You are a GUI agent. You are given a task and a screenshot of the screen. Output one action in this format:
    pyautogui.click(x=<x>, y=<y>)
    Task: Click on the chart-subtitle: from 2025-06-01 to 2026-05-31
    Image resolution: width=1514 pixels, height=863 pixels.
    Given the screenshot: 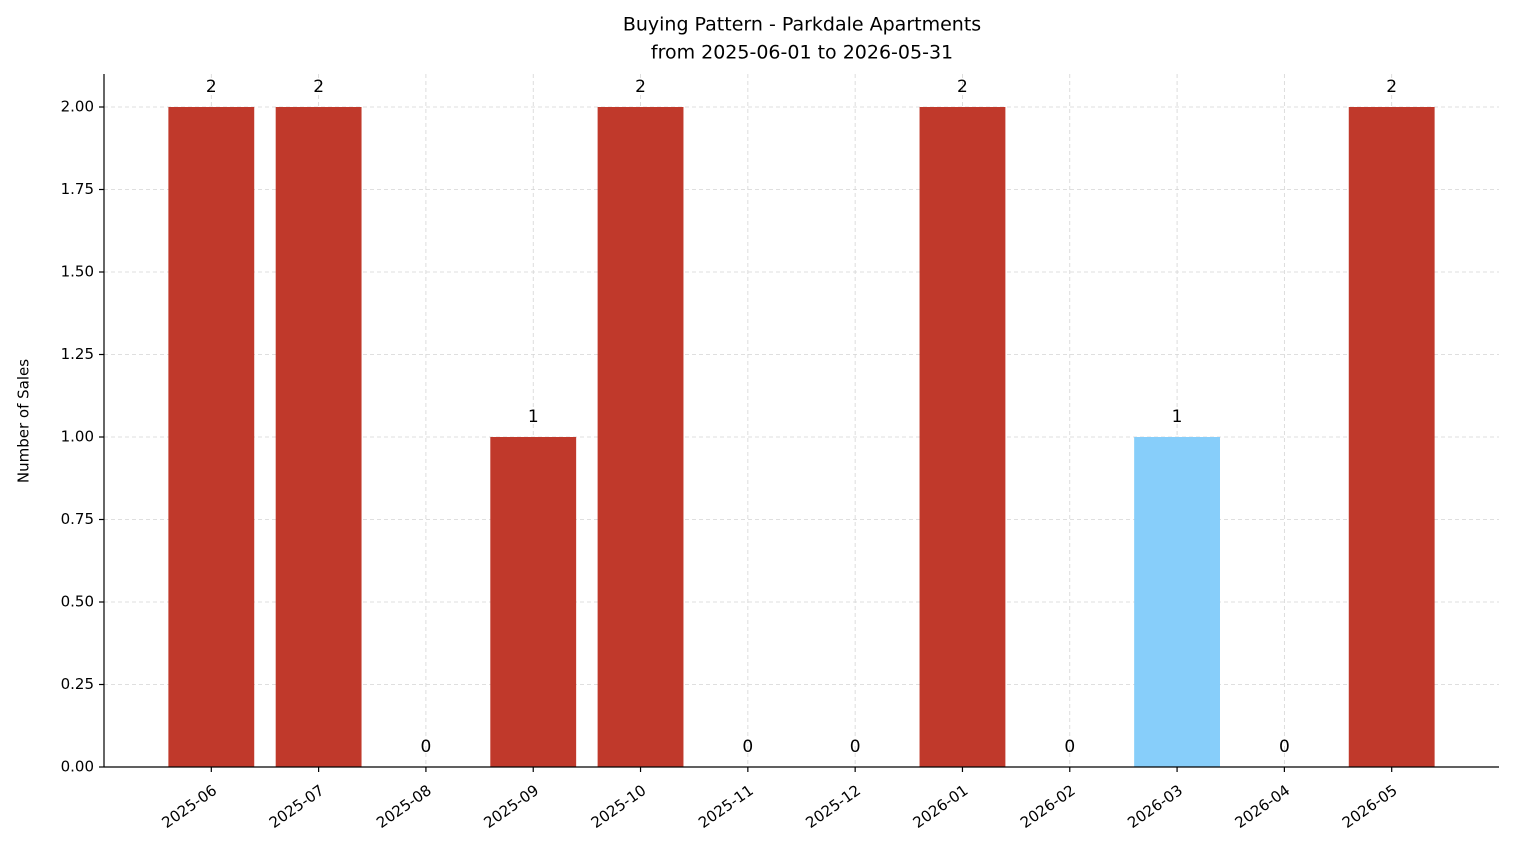 What is the action you would take?
    pyautogui.click(x=802, y=53)
    